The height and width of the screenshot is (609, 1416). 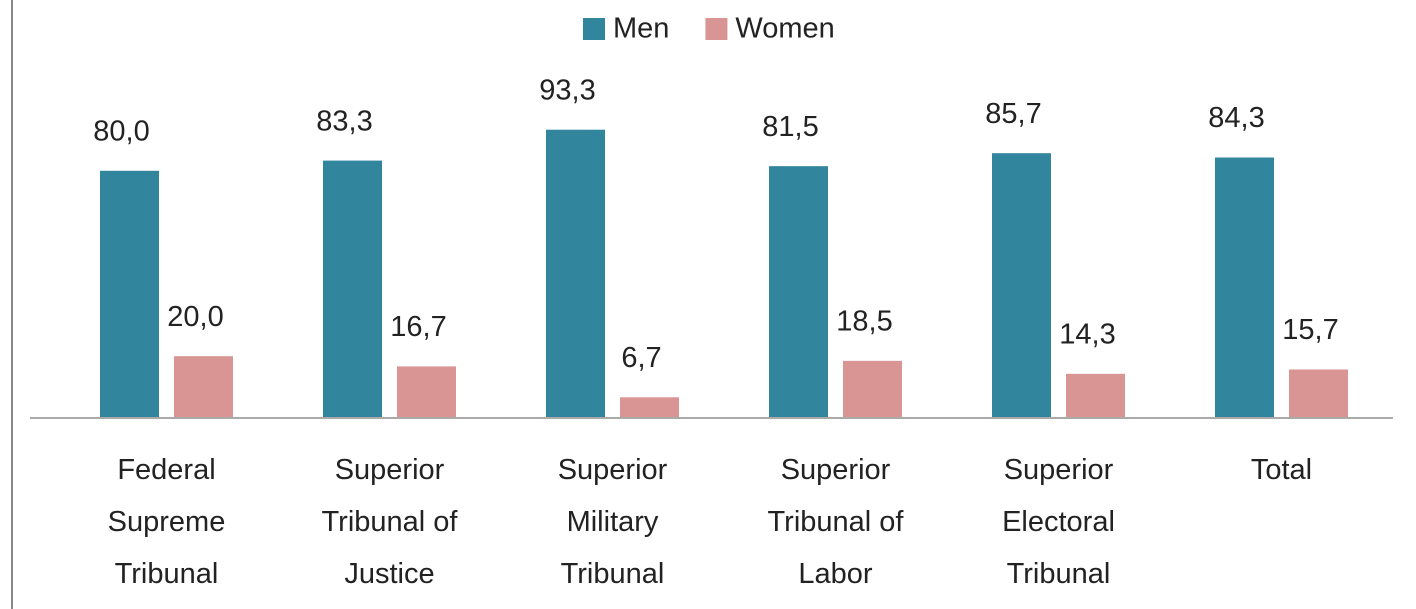 I want to click on data-label: 84,3, so click(x=1236, y=118).